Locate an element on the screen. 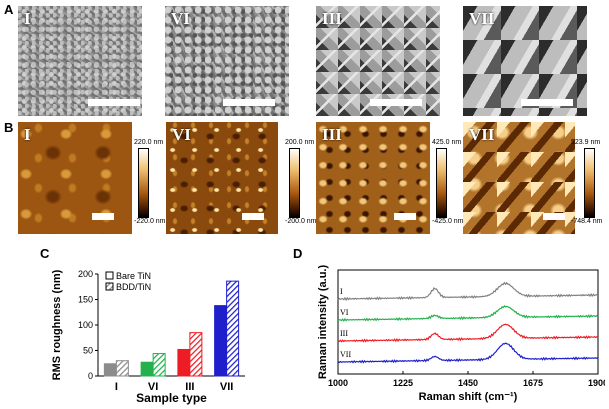  raman-x-label: Raman shift (cm⁻¹) is located at coordinates (468, 397).